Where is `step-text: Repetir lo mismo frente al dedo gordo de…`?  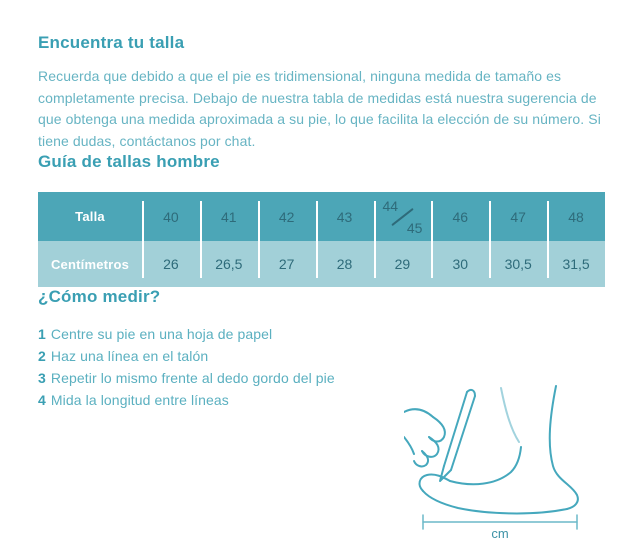
step-text: Repetir lo mismo frente al dedo gordo de… is located at coordinates (192, 378).